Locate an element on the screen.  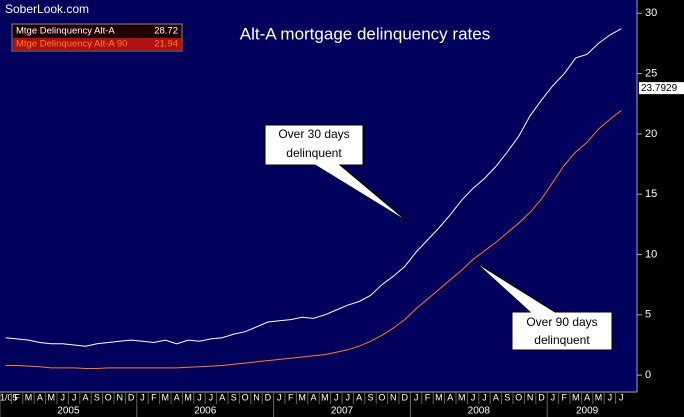
y-tick-label: 20 is located at coordinates (651, 134).